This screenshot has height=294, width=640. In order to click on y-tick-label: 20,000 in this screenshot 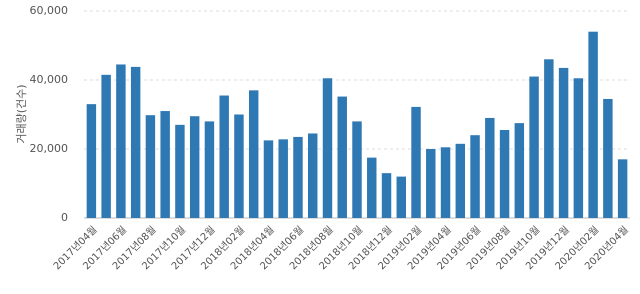, I will do `click(49, 148)`.